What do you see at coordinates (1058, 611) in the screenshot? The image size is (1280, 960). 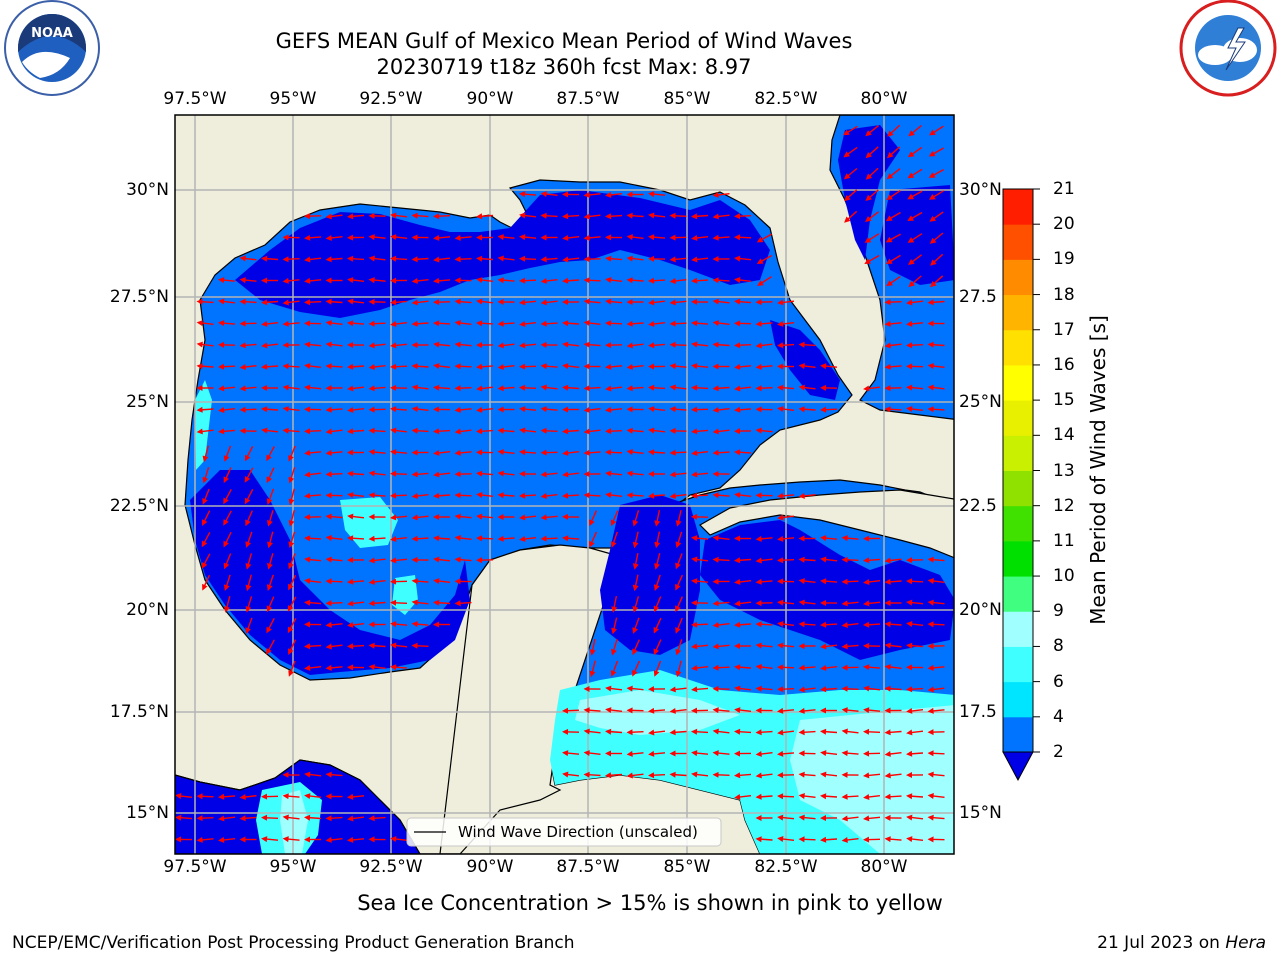 I see `colorbar-tick-label: 9` at bounding box center [1058, 611].